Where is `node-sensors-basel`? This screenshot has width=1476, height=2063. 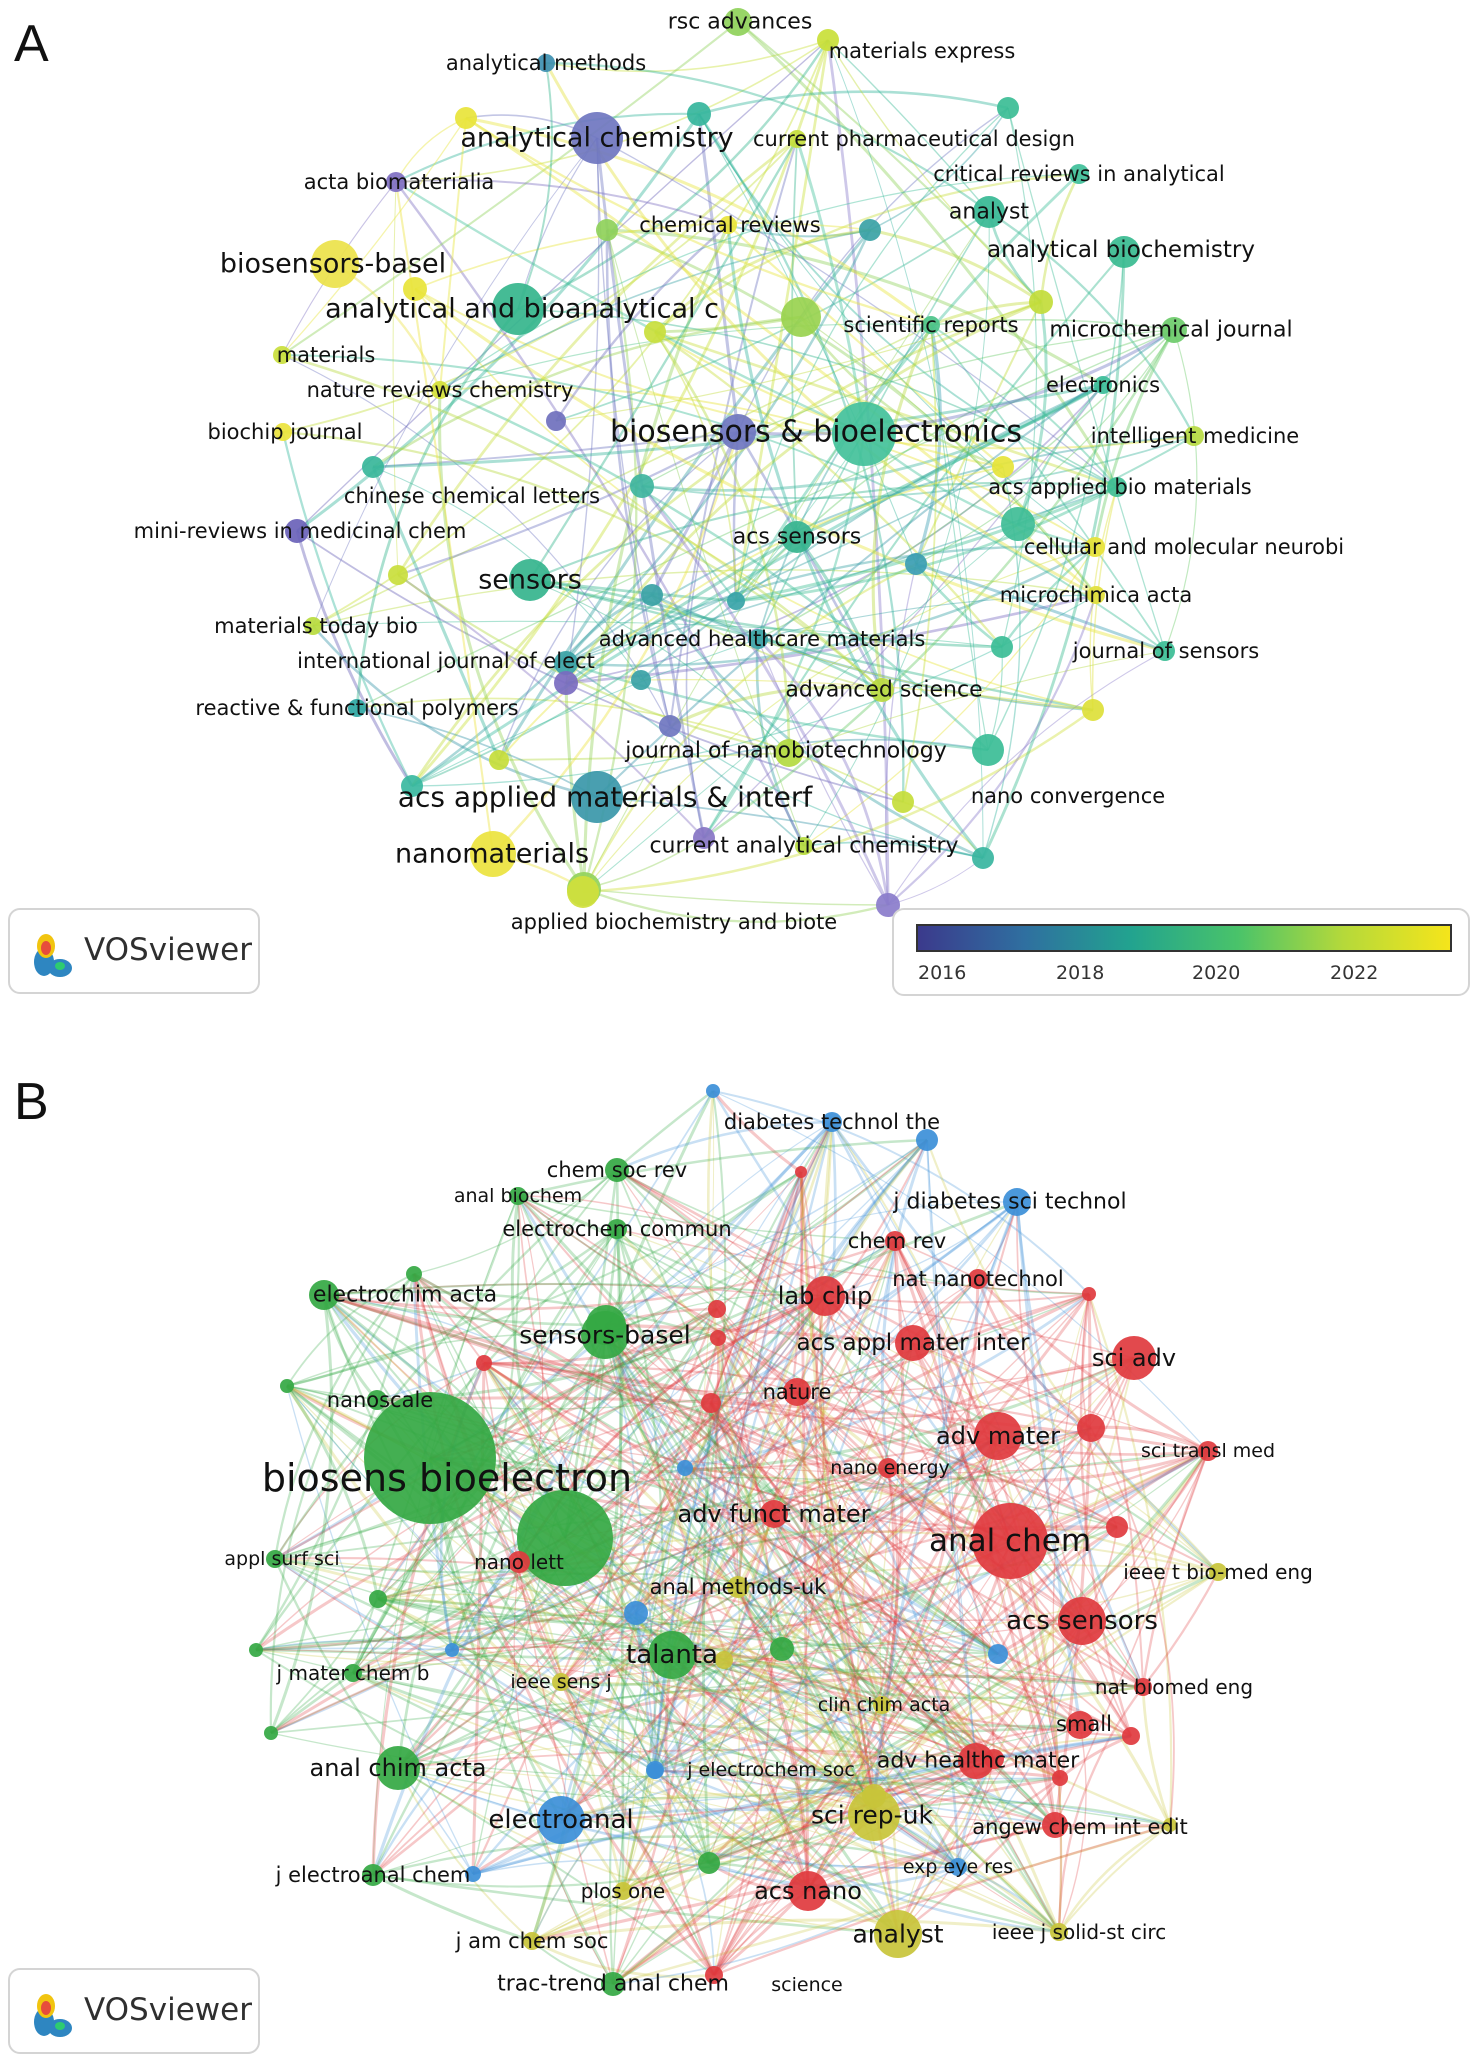 node-sensors-basel is located at coordinates (605, 1335).